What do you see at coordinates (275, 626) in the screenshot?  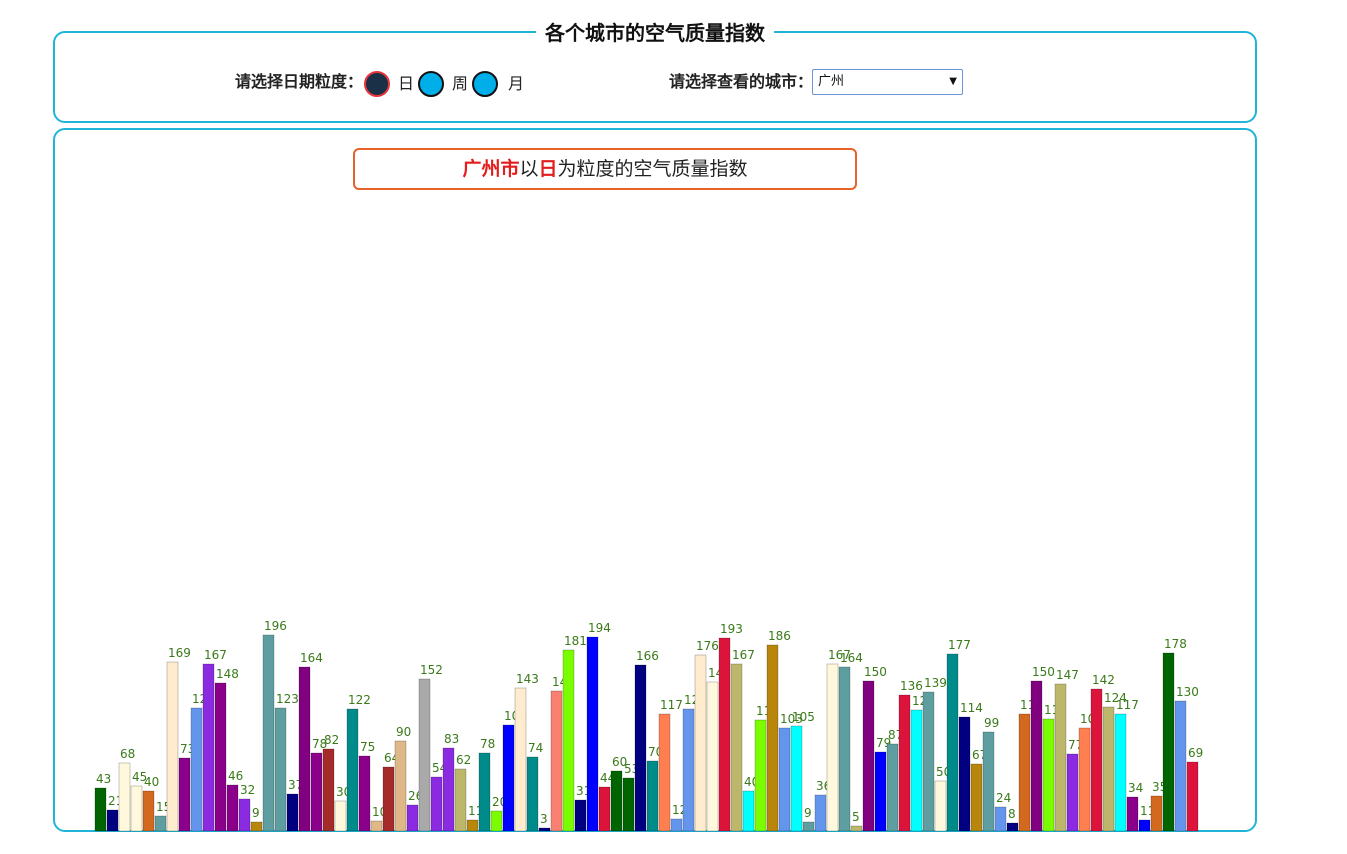 I see `bar-label-14: 196` at bounding box center [275, 626].